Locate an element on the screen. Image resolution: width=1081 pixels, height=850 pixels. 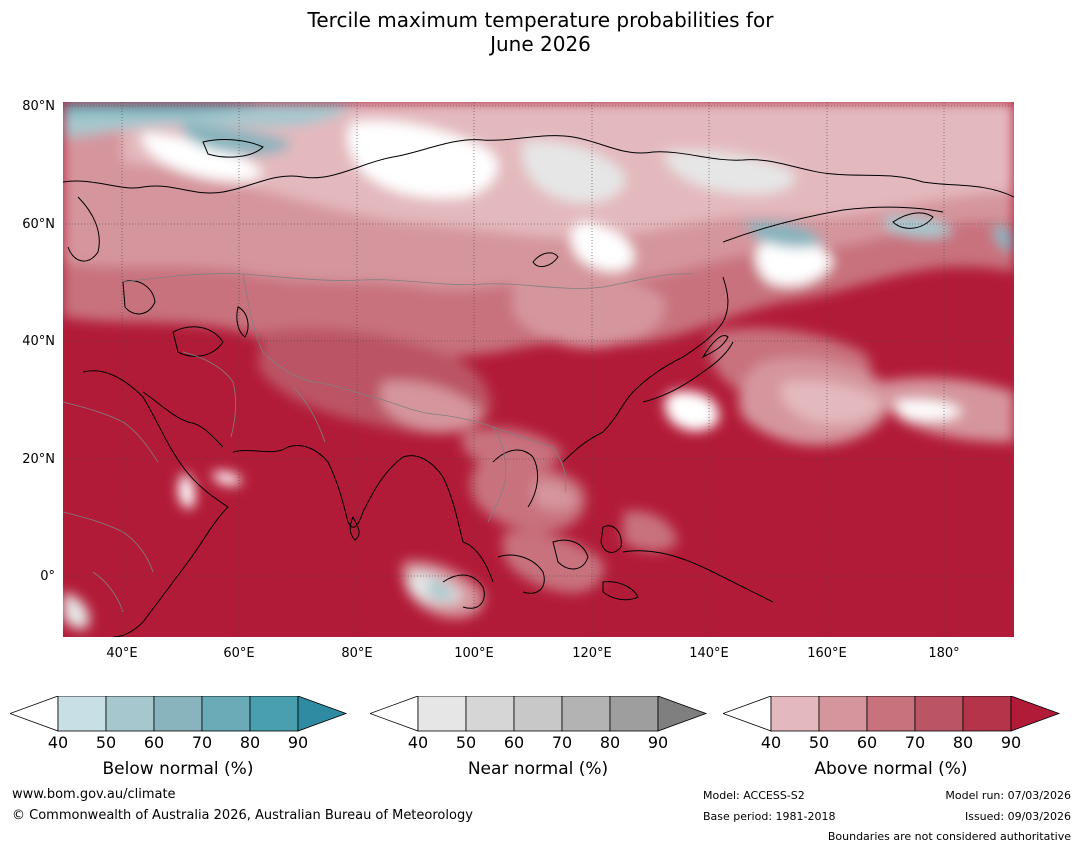
cbar-above-tick-60: 60 is located at coordinates (867, 742).